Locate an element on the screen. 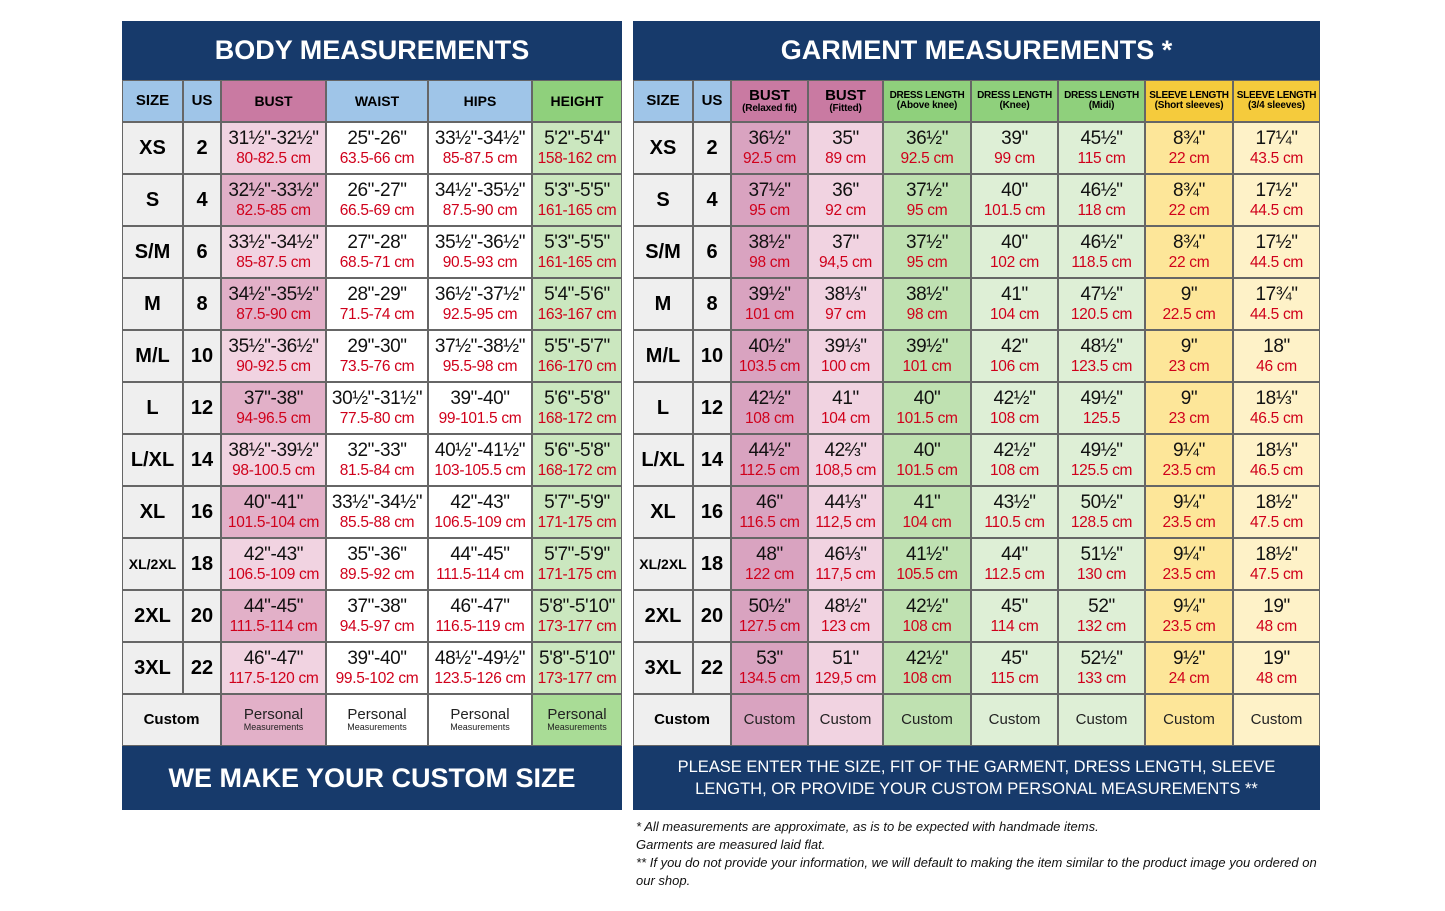 The height and width of the screenshot is (911, 1445). inches: 42"-43" is located at coordinates (273, 554).